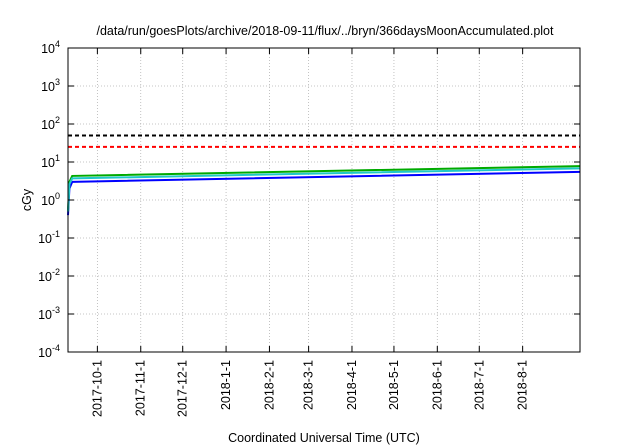 The width and height of the screenshot is (640, 448). What do you see at coordinates (27, 199) in the screenshot?
I see `y-axis-label: cGy` at bounding box center [27, 199].